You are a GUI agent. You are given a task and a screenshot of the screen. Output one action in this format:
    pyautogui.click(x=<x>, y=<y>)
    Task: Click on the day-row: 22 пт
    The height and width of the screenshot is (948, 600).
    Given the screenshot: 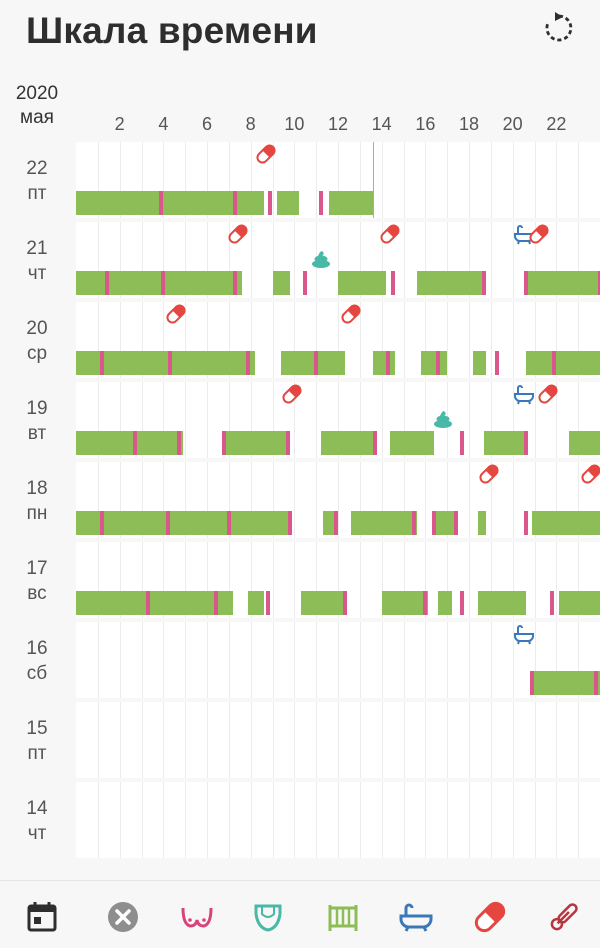 What is the action you would take?
    pyautogui.click(x=300, y=182)
    